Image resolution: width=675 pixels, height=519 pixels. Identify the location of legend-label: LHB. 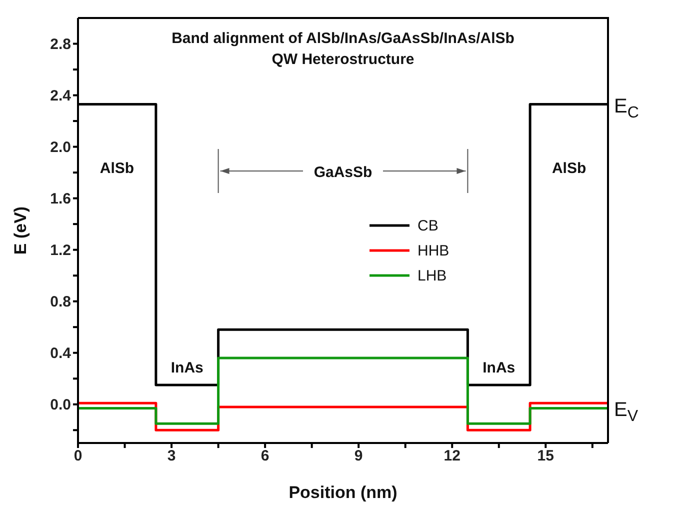
(432, 276).